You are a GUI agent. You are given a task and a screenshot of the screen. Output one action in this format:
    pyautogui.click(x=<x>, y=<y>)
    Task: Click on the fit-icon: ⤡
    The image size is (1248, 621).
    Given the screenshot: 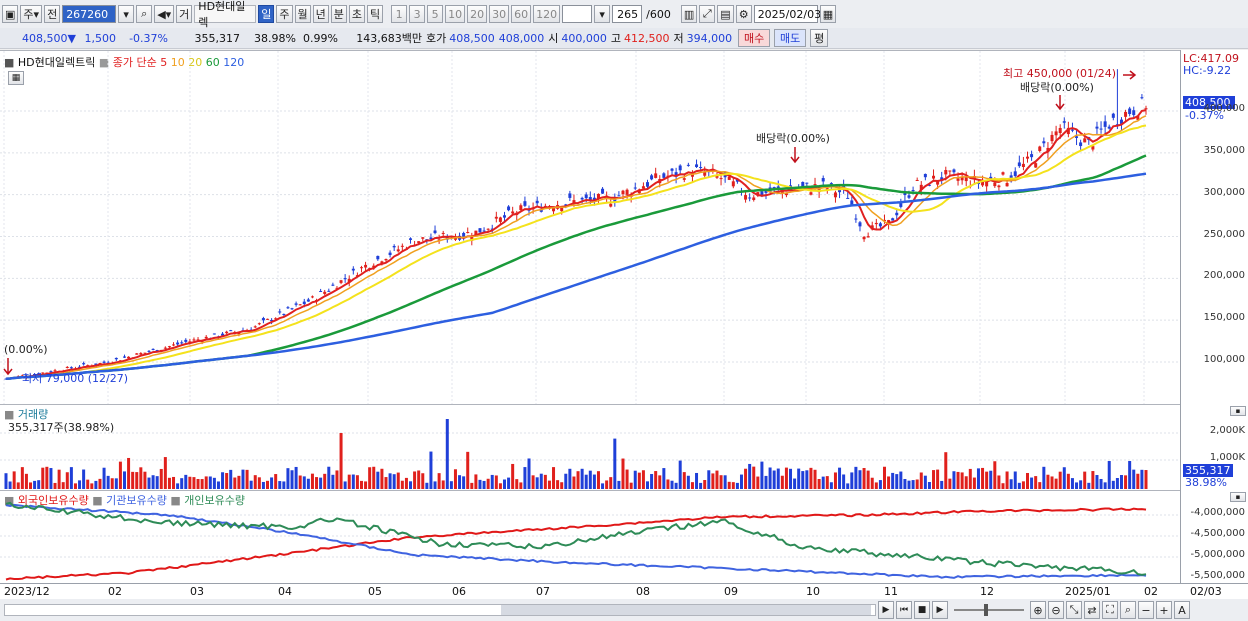 What is the action you would take?
    pyautogui.click(x=1074, y=610)
    